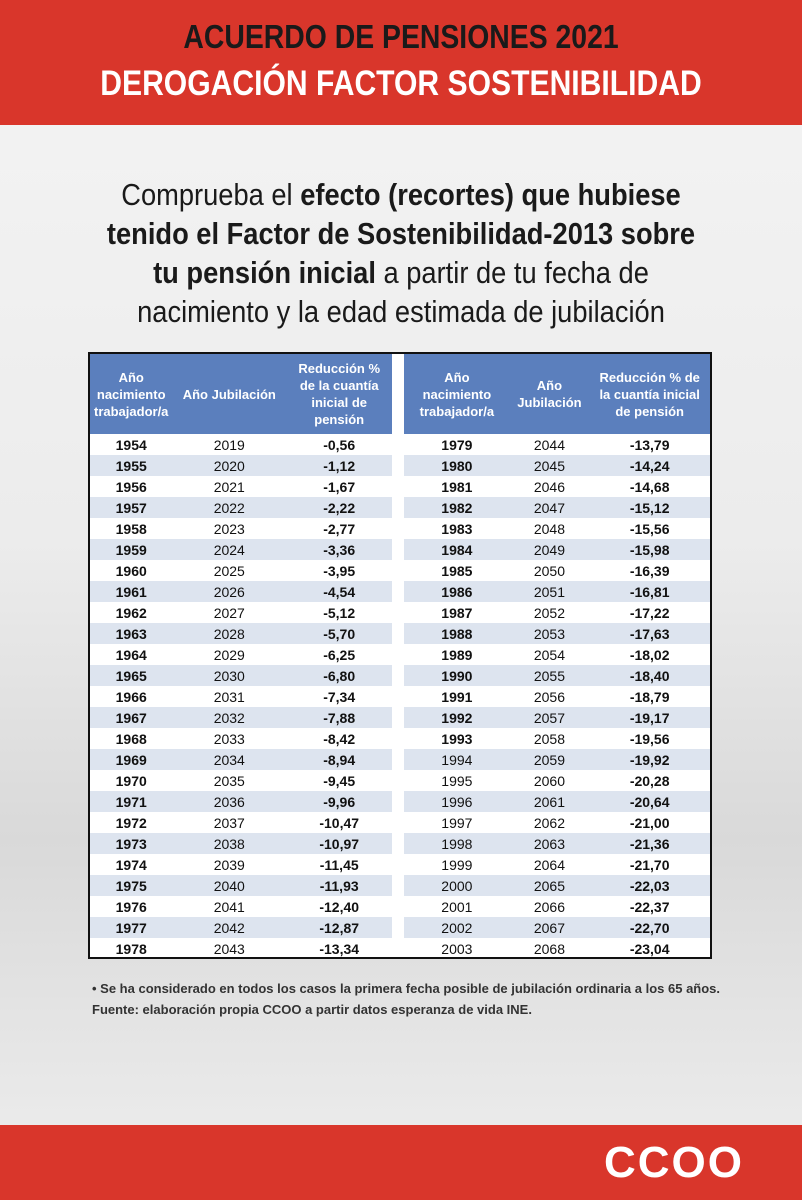 Image resolution: width=802 pixels, height=1200 pixels. Describe the element at coordinates (229, 759) in the screenshot. I see `cell: 2034` at that location.